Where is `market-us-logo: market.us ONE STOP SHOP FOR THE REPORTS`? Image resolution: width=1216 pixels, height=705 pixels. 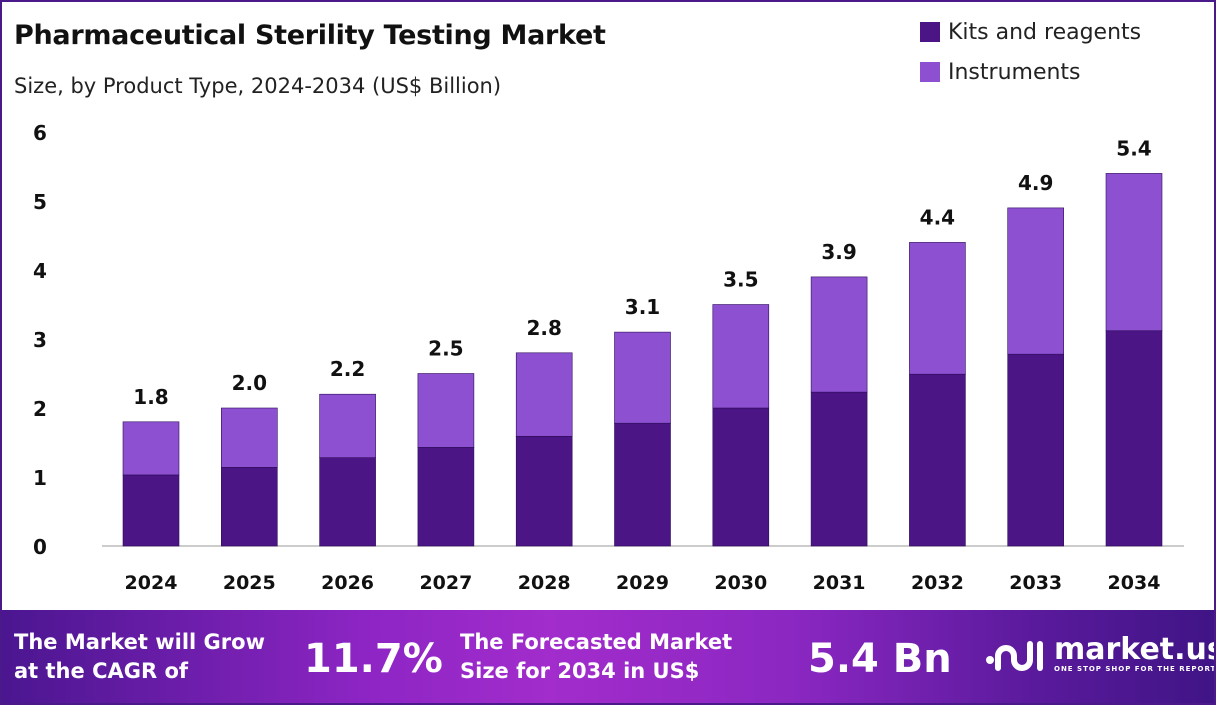
market-us-logo: market.us ONE STOP SHOP FOR THE REPORTS is located at coordinates (1100, 653).